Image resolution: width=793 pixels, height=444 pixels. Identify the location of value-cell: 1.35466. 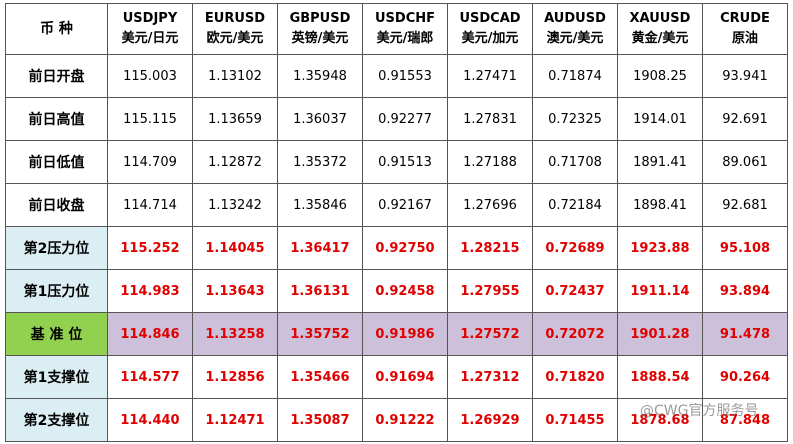
(320, 377).